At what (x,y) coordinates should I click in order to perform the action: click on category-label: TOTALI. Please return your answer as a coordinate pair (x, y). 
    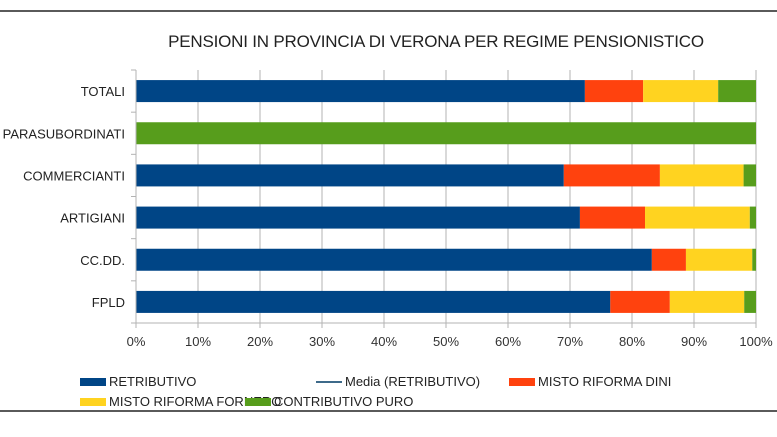
    Looking at the image, I should click on (103, 91).